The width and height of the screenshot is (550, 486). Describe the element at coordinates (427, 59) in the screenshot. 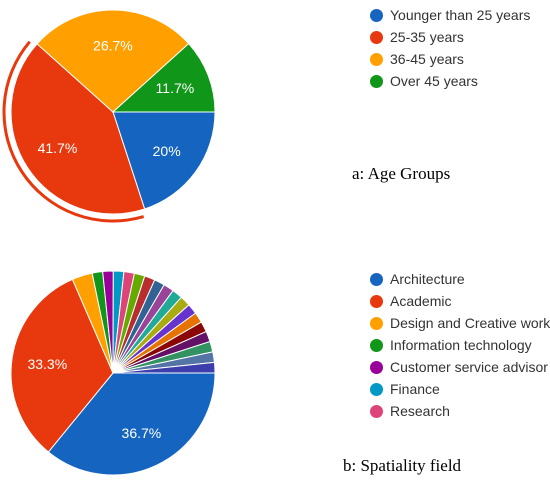

I see `legend-label: 36-45 years` at that location.